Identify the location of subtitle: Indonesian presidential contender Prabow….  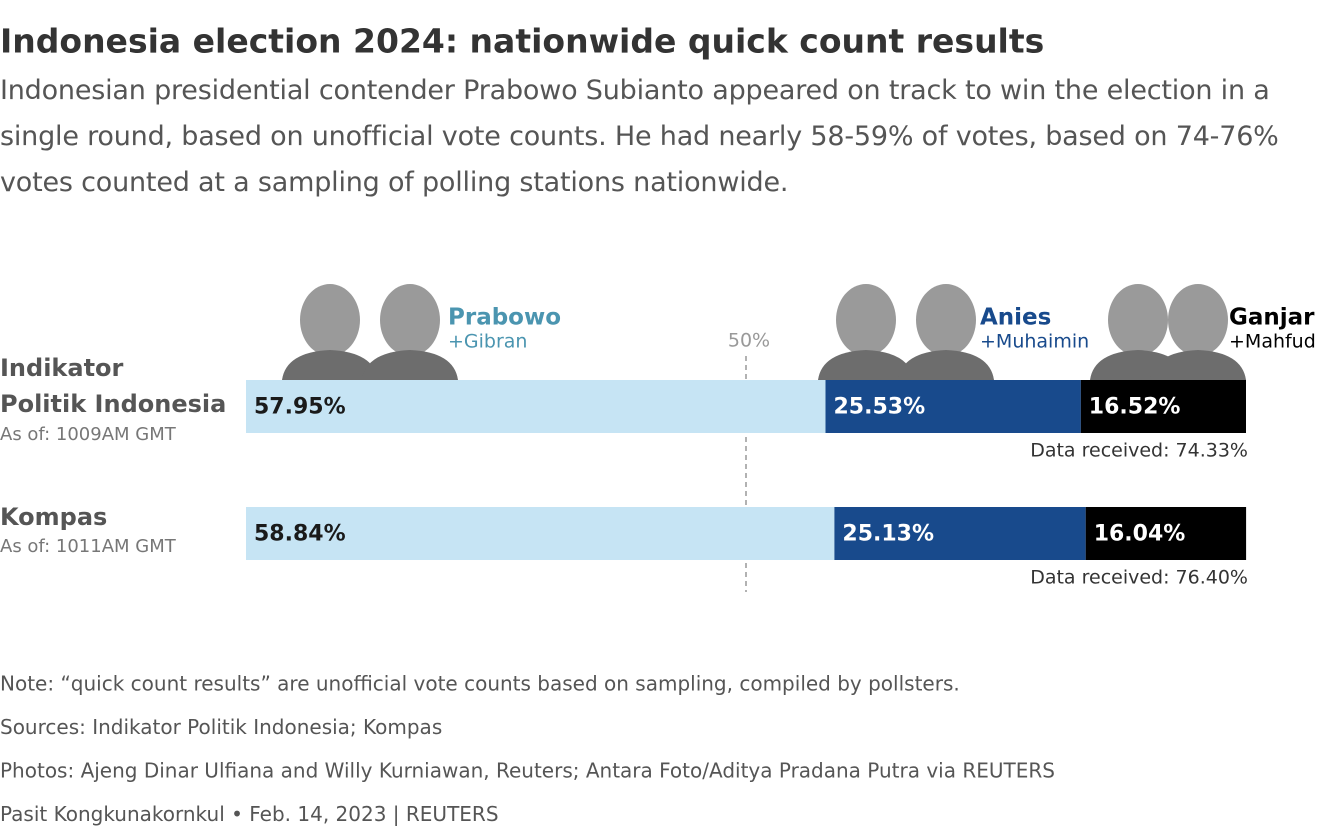
(639, 136).